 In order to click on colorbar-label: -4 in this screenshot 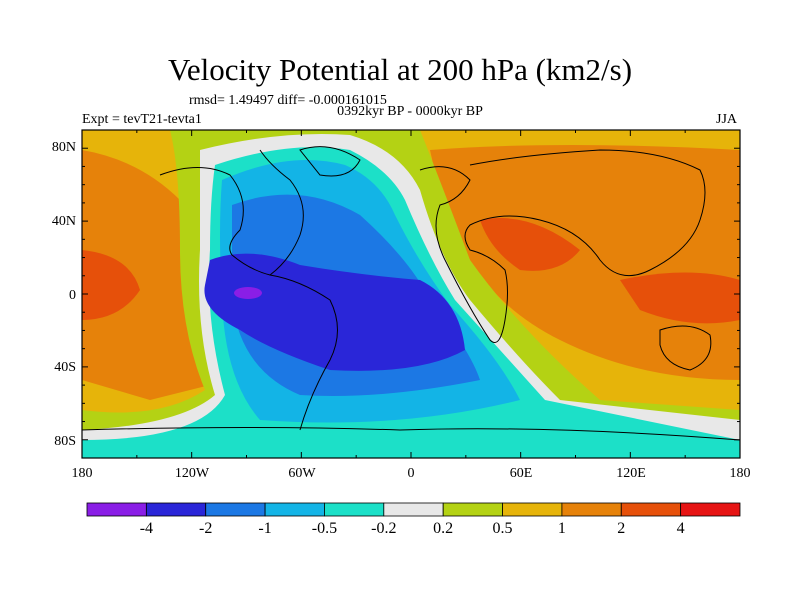, I will do `click(146, 528)`.